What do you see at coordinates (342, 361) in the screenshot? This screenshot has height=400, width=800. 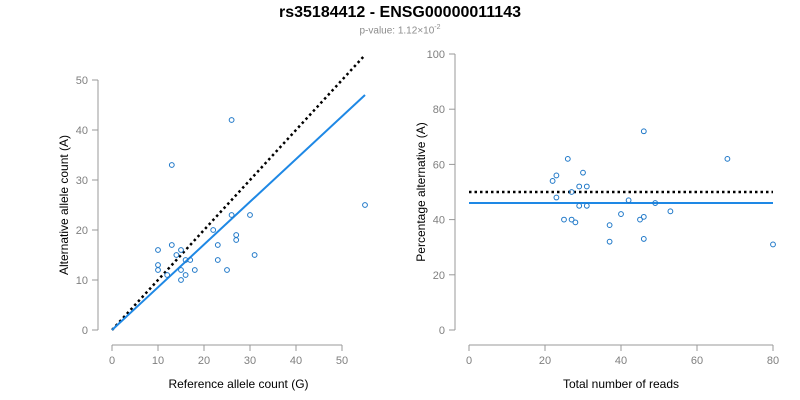 I see `x-tick-label: 50` at bounding box center [342, 361].